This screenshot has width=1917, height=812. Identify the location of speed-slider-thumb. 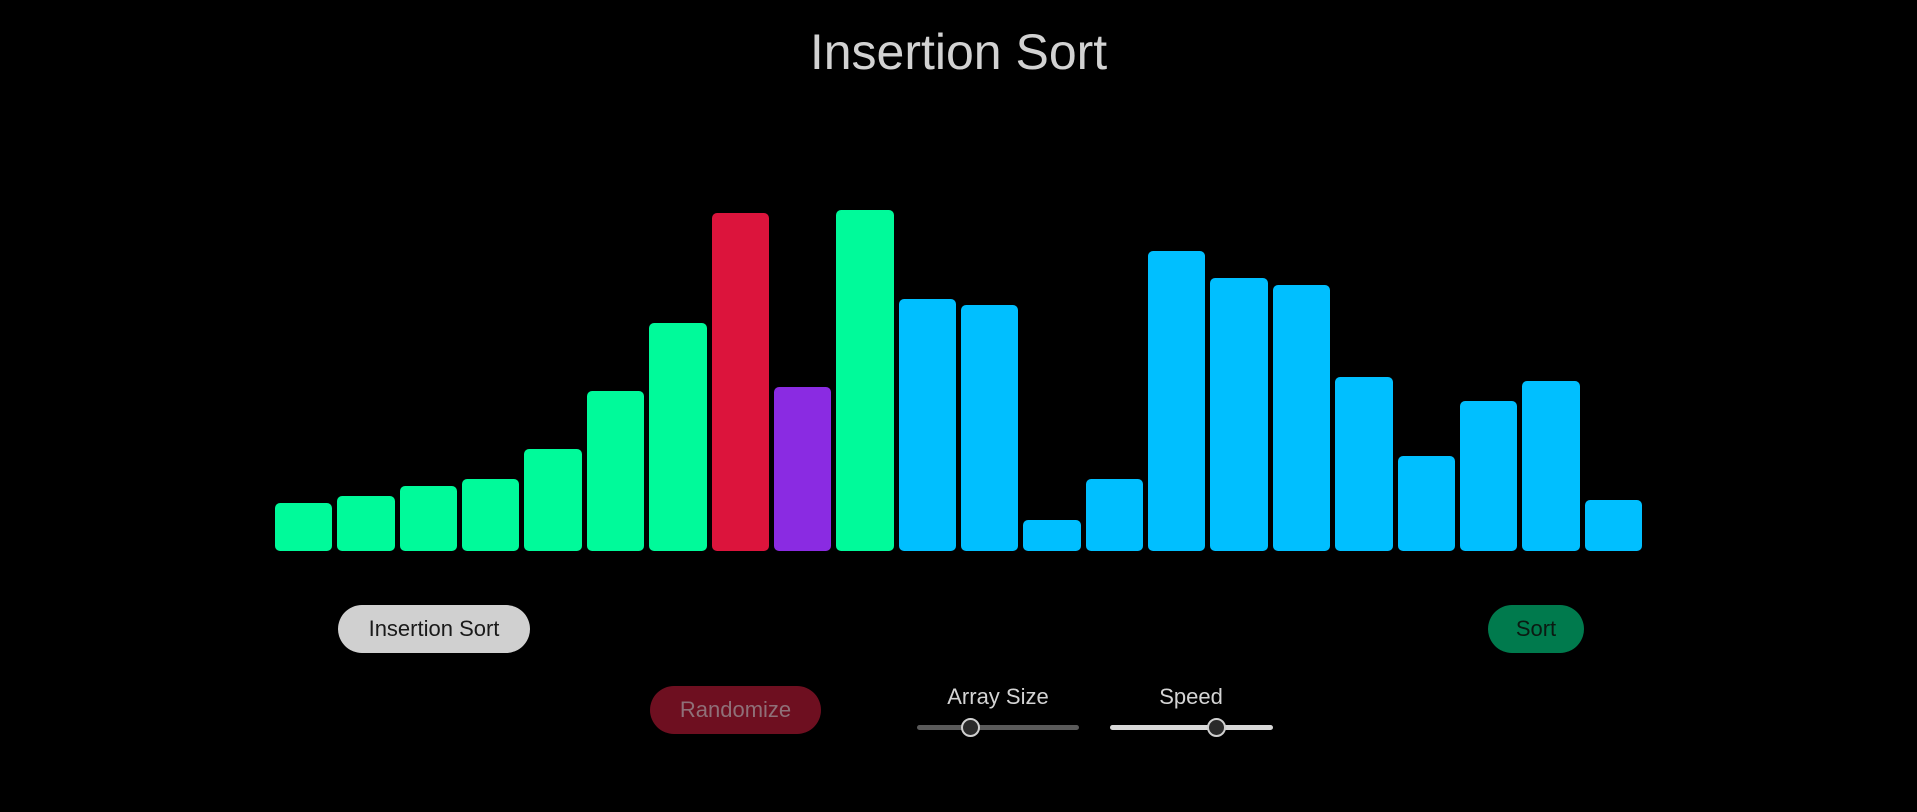
(1216, 727).